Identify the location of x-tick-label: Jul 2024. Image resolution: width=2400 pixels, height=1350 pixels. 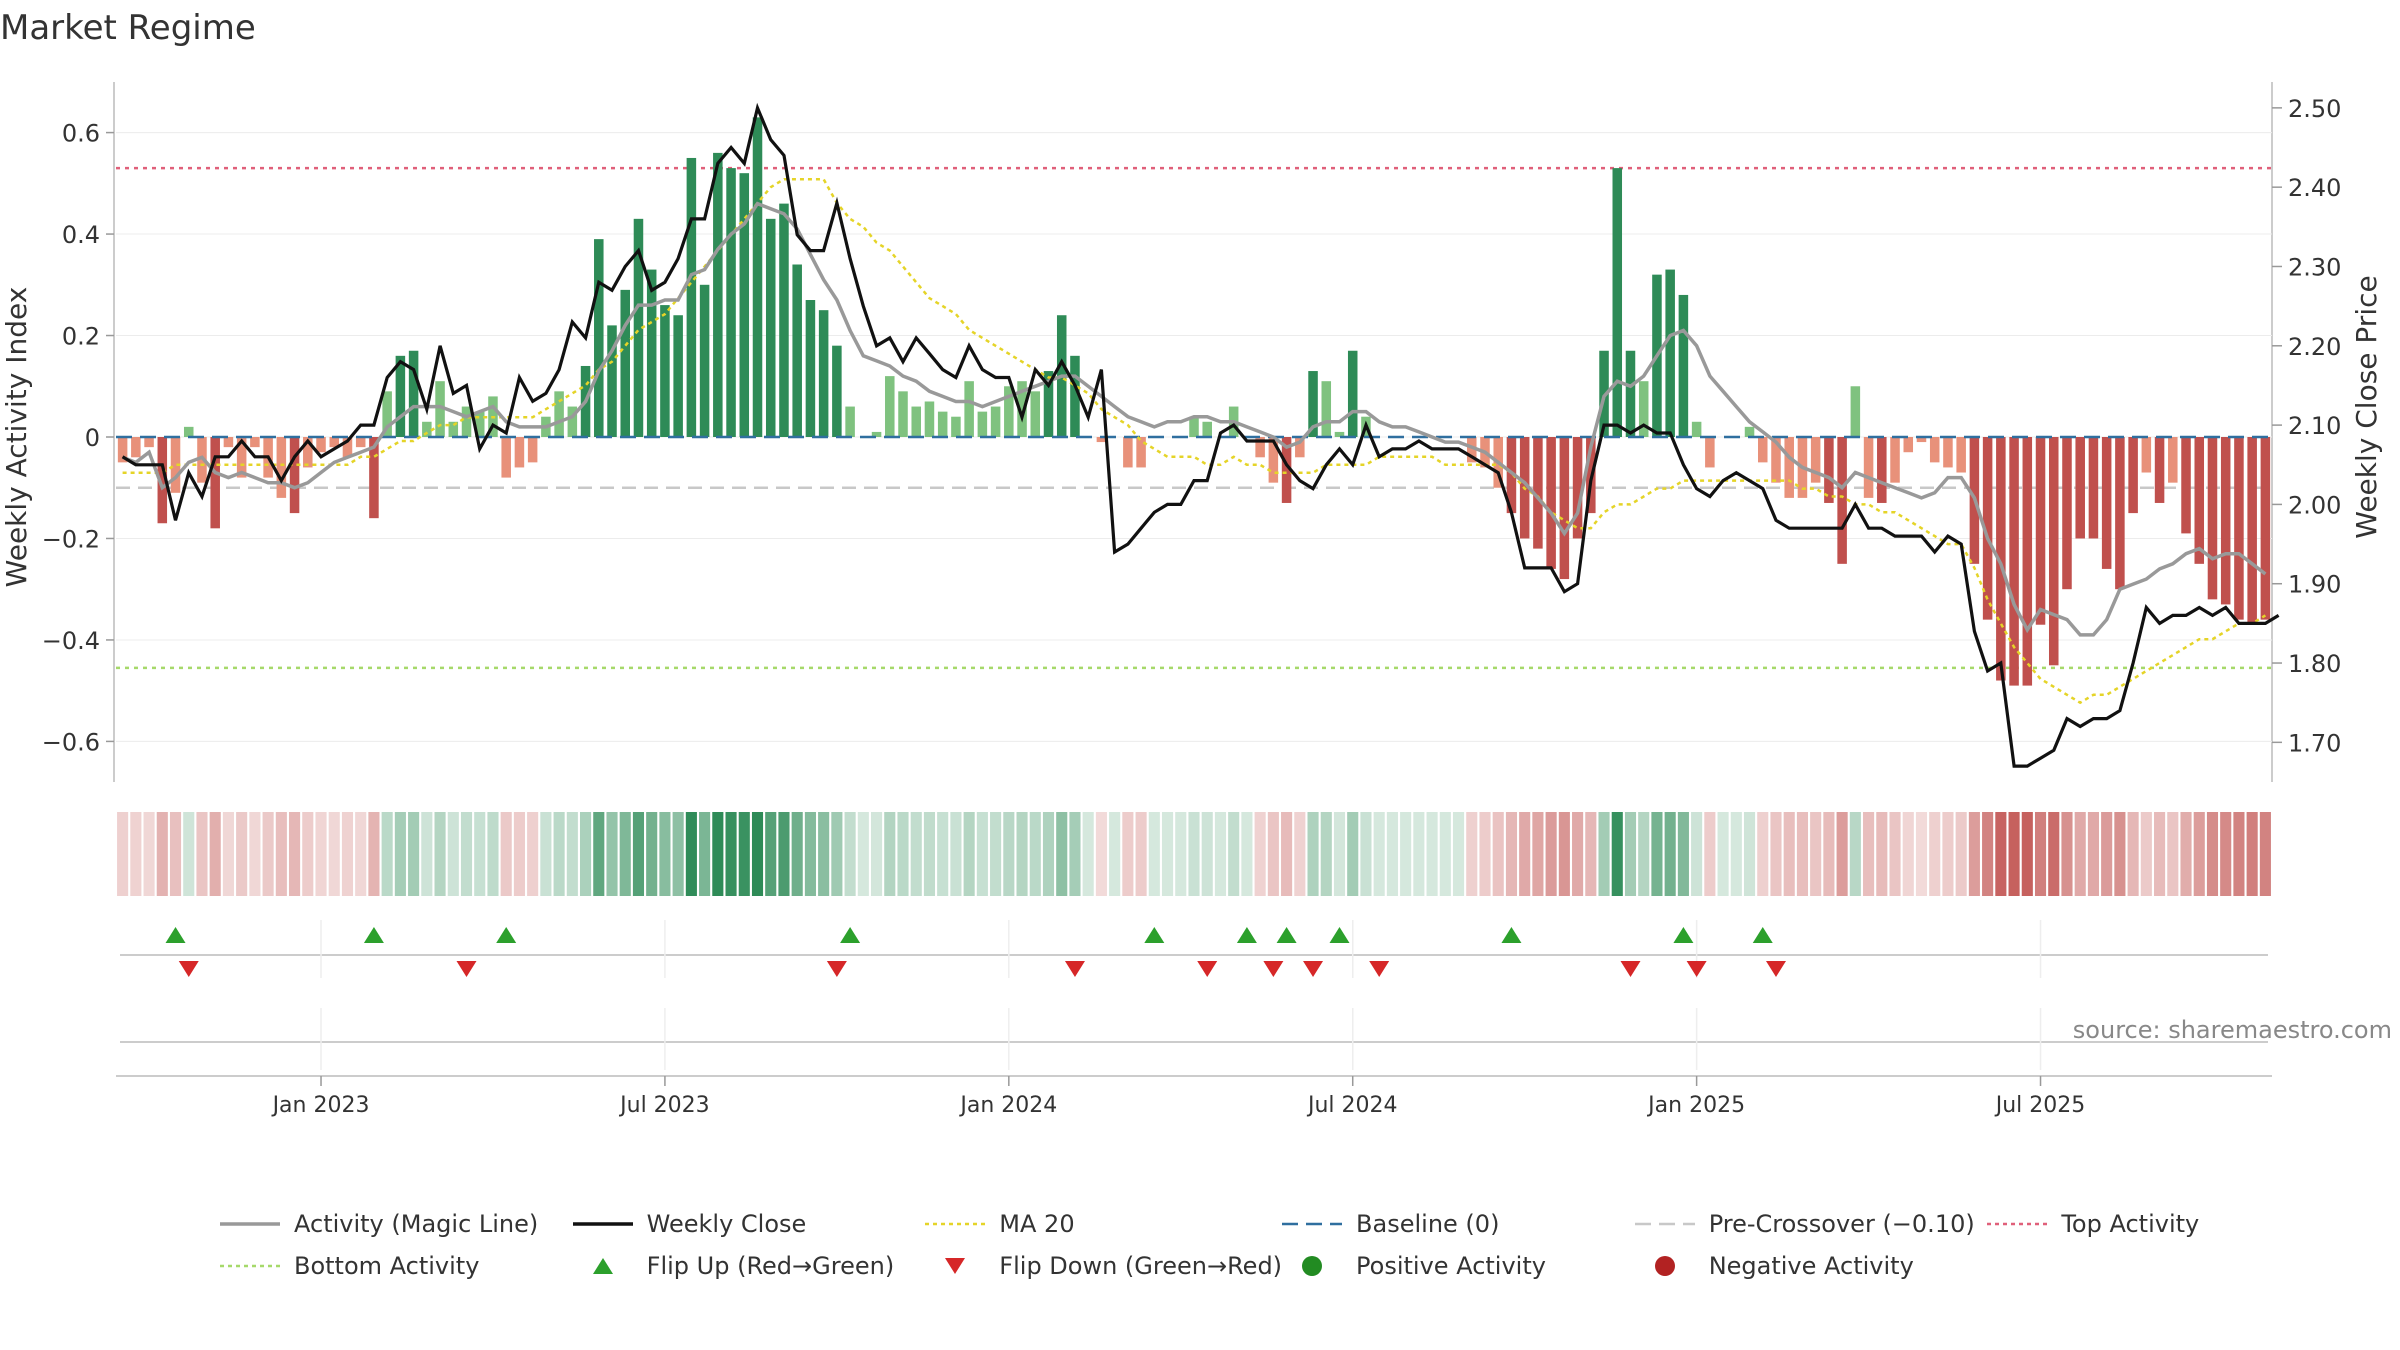
(1352, 1105).